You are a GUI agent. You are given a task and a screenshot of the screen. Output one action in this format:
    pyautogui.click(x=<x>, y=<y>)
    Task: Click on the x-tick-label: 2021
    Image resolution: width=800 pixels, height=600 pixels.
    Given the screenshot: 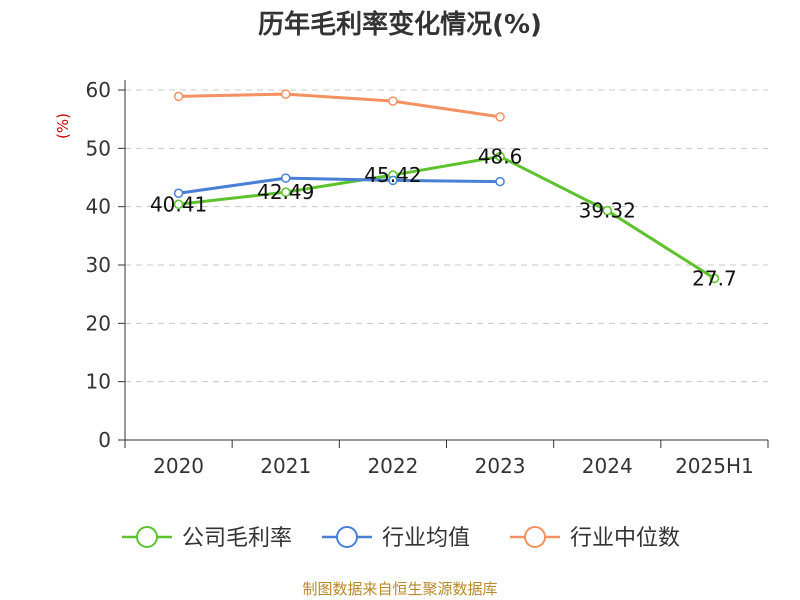 What is the action you would take?
    pyautogui.click(x=285, y=466)
    